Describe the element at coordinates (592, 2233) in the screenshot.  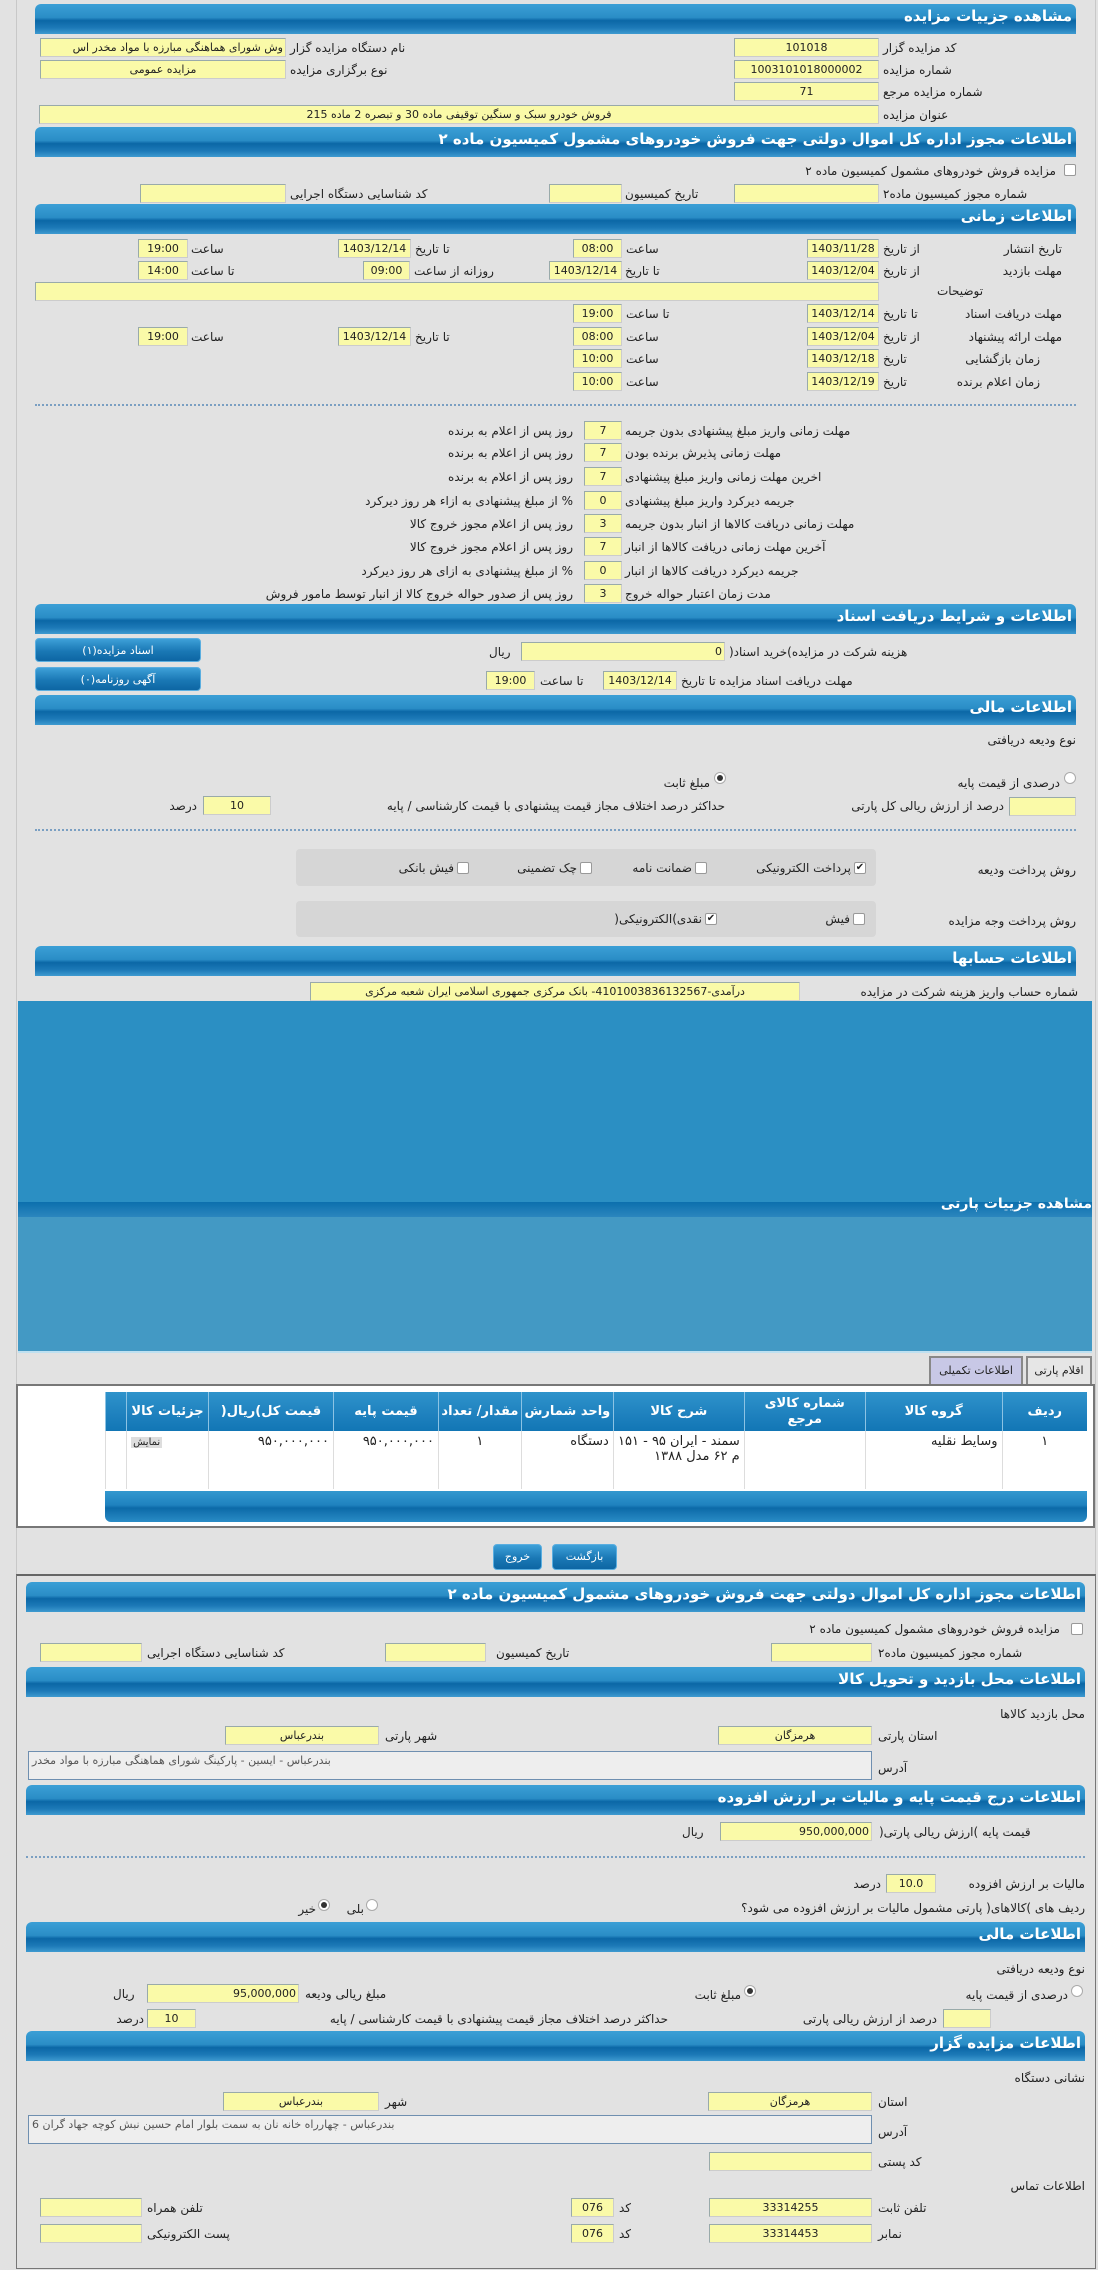
I see `field-fax-code: 076` at that location.